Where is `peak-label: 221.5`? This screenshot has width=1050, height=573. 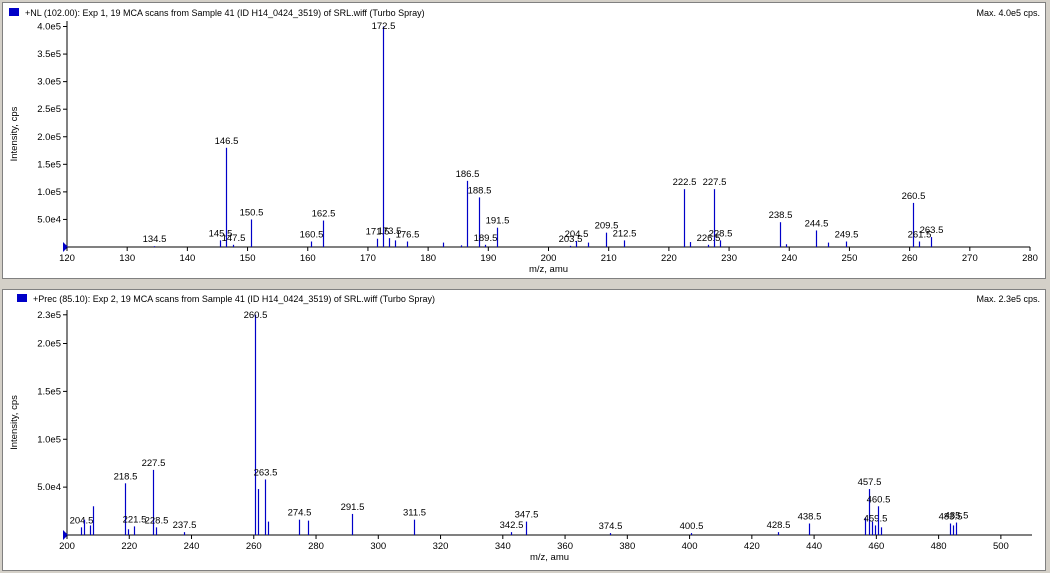
peak-label: 221.5 is located at coordinates (135, 519).